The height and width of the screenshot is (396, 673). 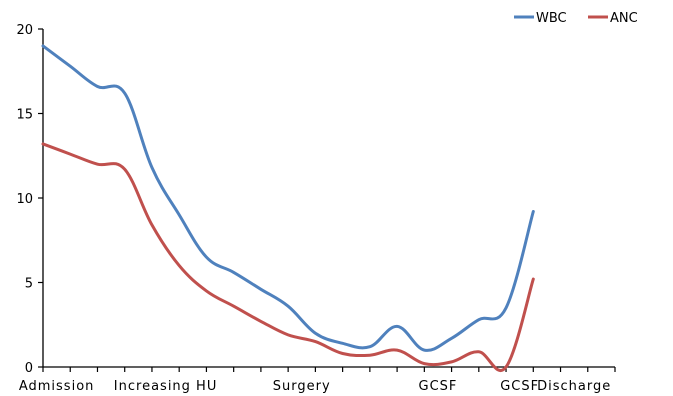 I want to click on y-tick-label: 15, so click(x=24, y=115).